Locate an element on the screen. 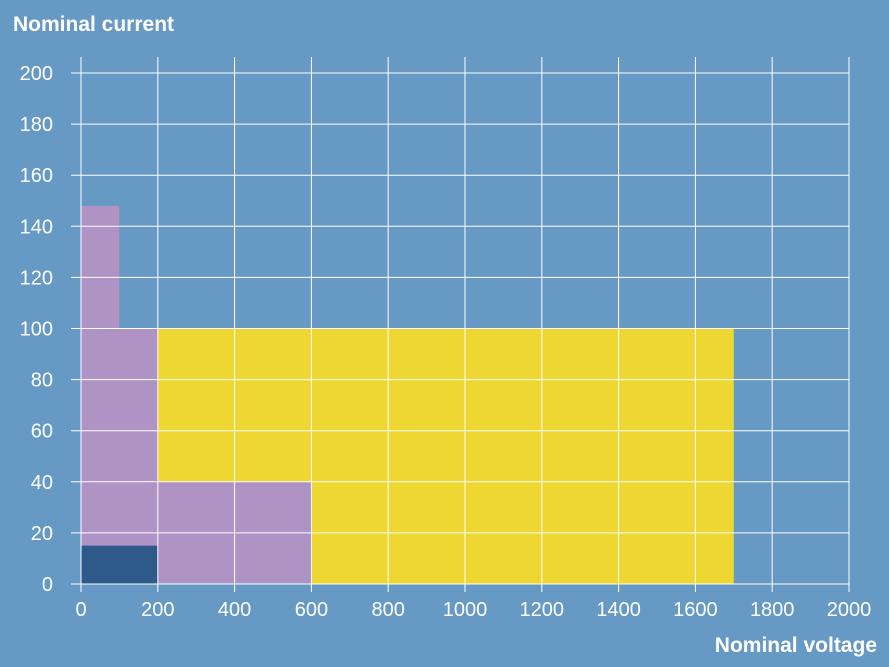 This screenshot has height=667, width=889. y-tick-label: 200 is located at coordinates (36, 74).